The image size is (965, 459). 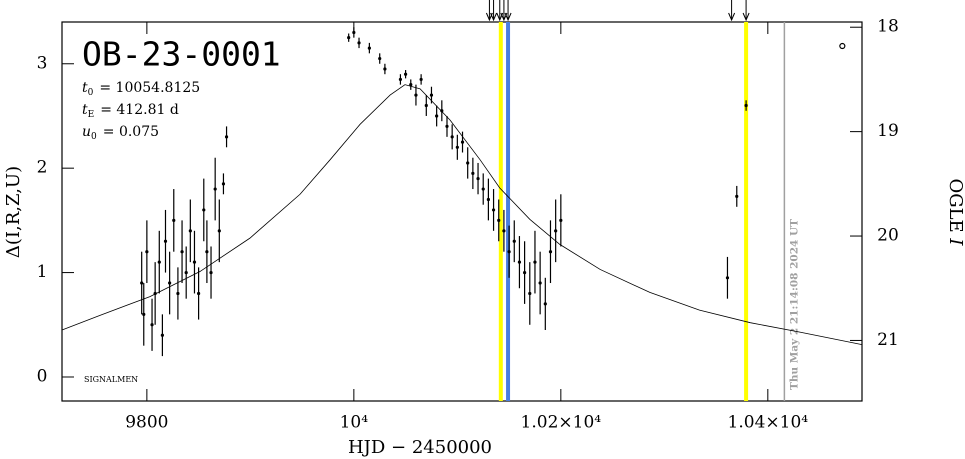 What do you see at coordinates (768, 423) in the screenshot?
I see `x-tick-label: 1.04×10⁴` at bounding box center [768, 423].